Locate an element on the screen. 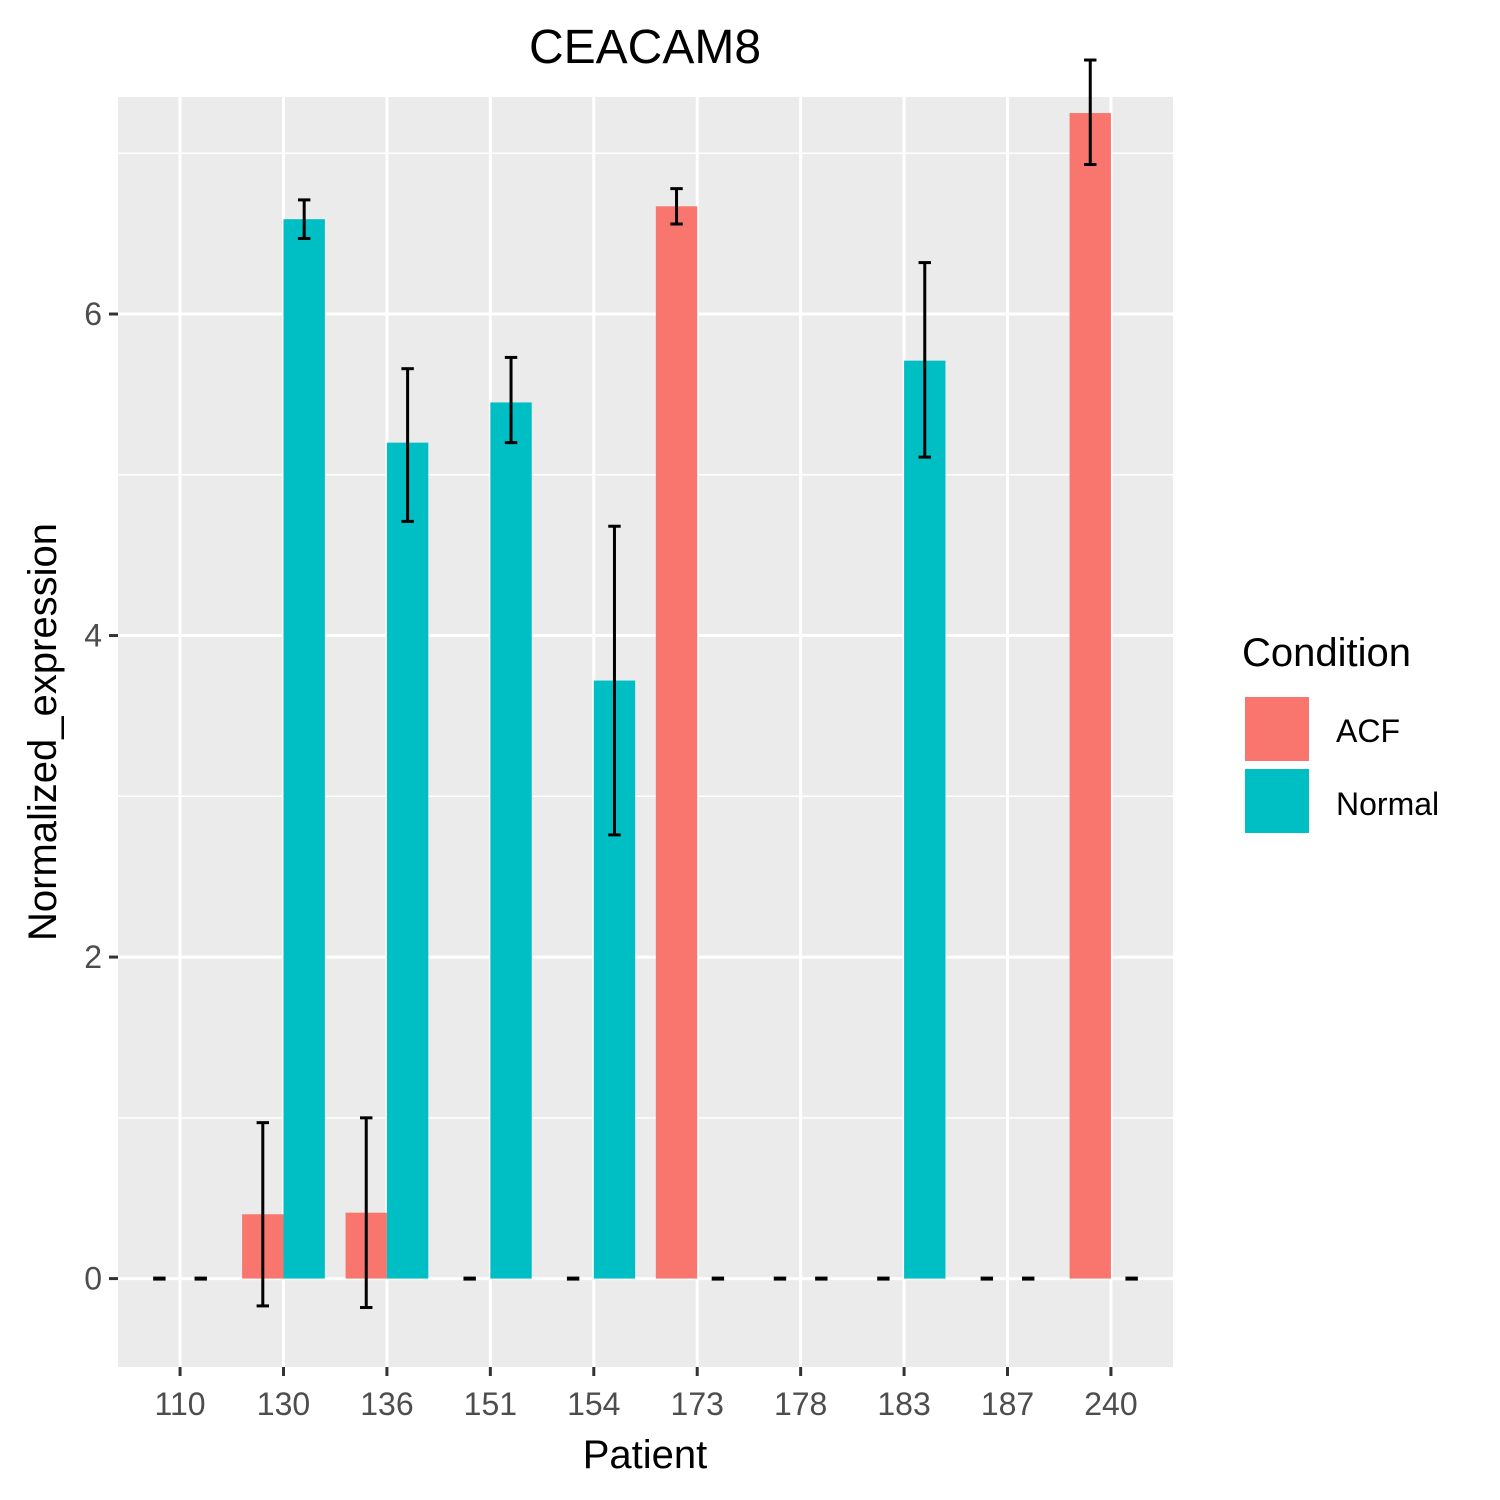  legend-key-acf is located at coordinates (1277, 729).